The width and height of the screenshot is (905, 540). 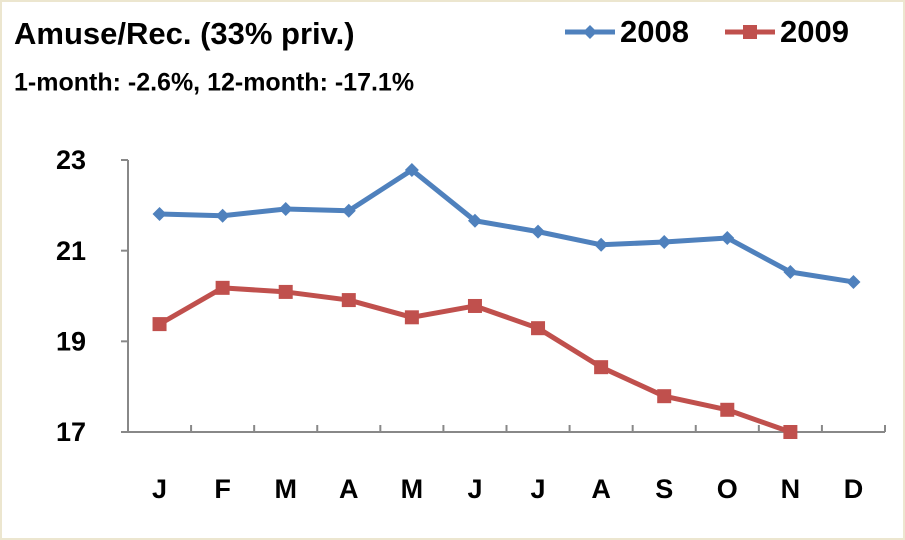 I want to click on y-tick-label: 17, so click(x=71, y=432).